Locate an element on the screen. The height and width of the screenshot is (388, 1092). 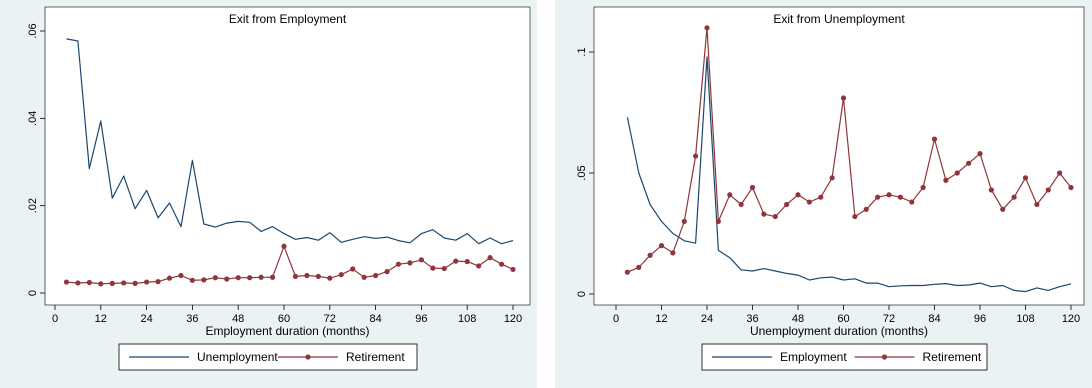
x-tick-label: 36 is located at coordinates (192, 319).